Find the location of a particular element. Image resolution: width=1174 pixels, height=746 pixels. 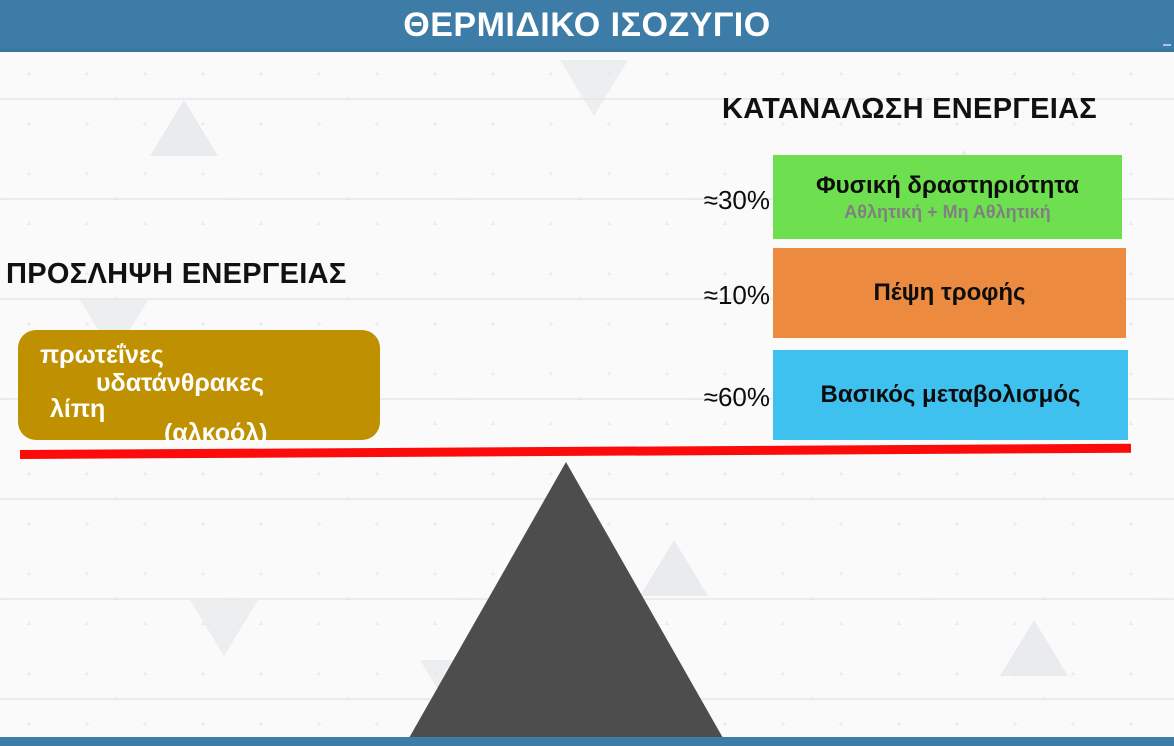

expenditure-label-bmr: Βασικός μεταβολισμός is located at coordinates (950, 394).